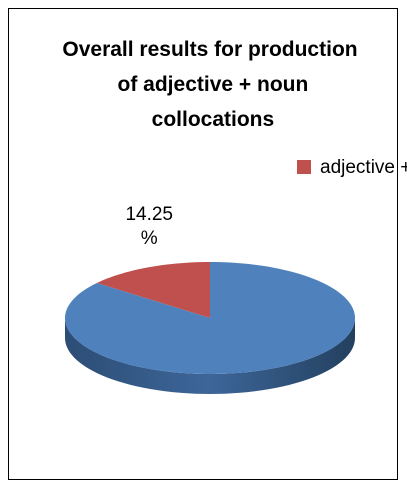 This screenshot has width=407, height=488. What do you see at coordinates (210, 356) in the screenshot?
I see `pie-side` at bounding box center [210, 356].